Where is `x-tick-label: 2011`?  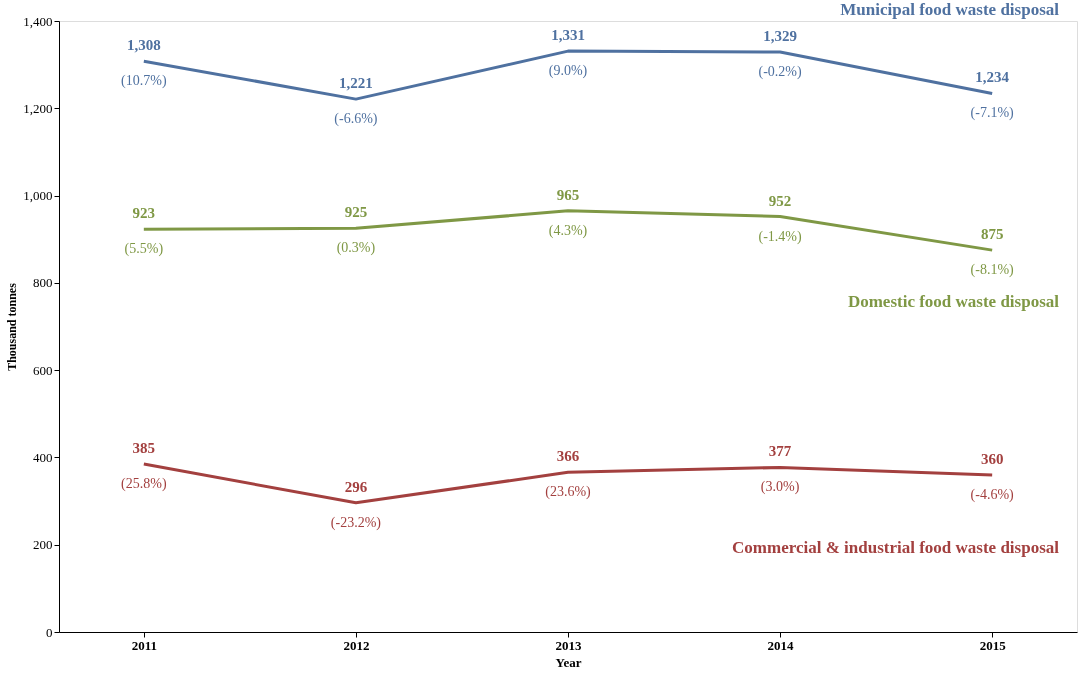
x-tick-label: 2011 is located at coordinates (144, 645).